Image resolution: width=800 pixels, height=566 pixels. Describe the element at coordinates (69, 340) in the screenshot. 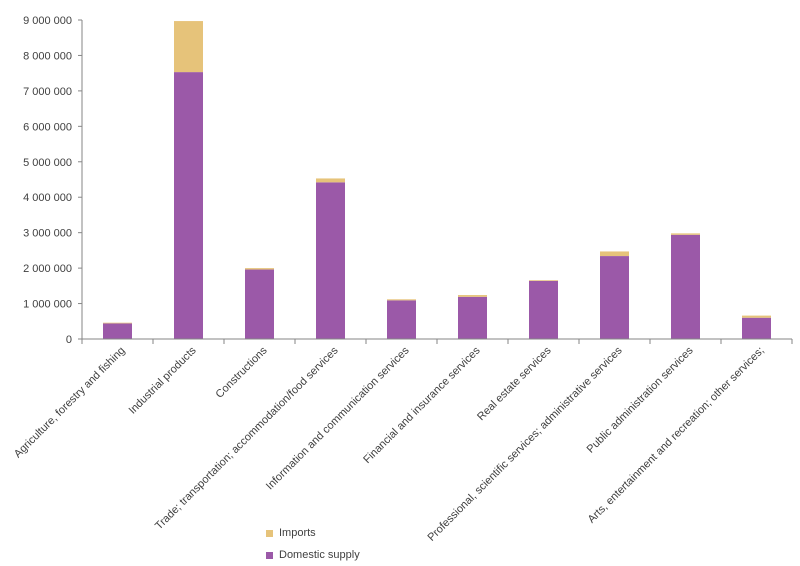

I see `y-tick-label: 0` at that location.